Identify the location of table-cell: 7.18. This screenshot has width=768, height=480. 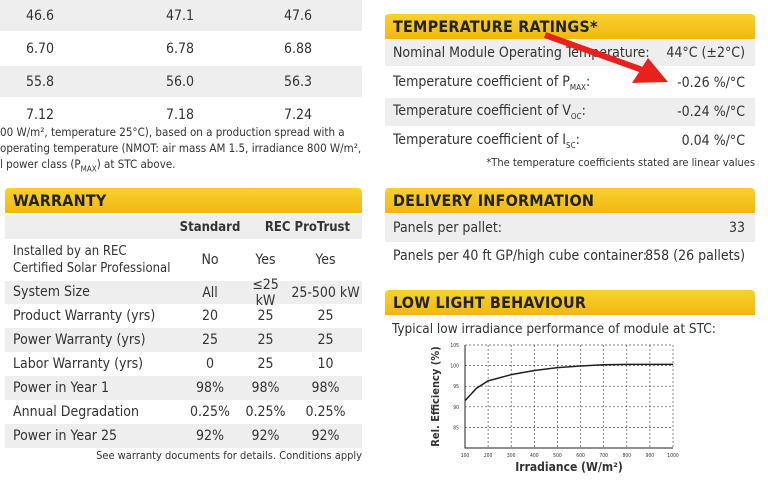
(180, 114).